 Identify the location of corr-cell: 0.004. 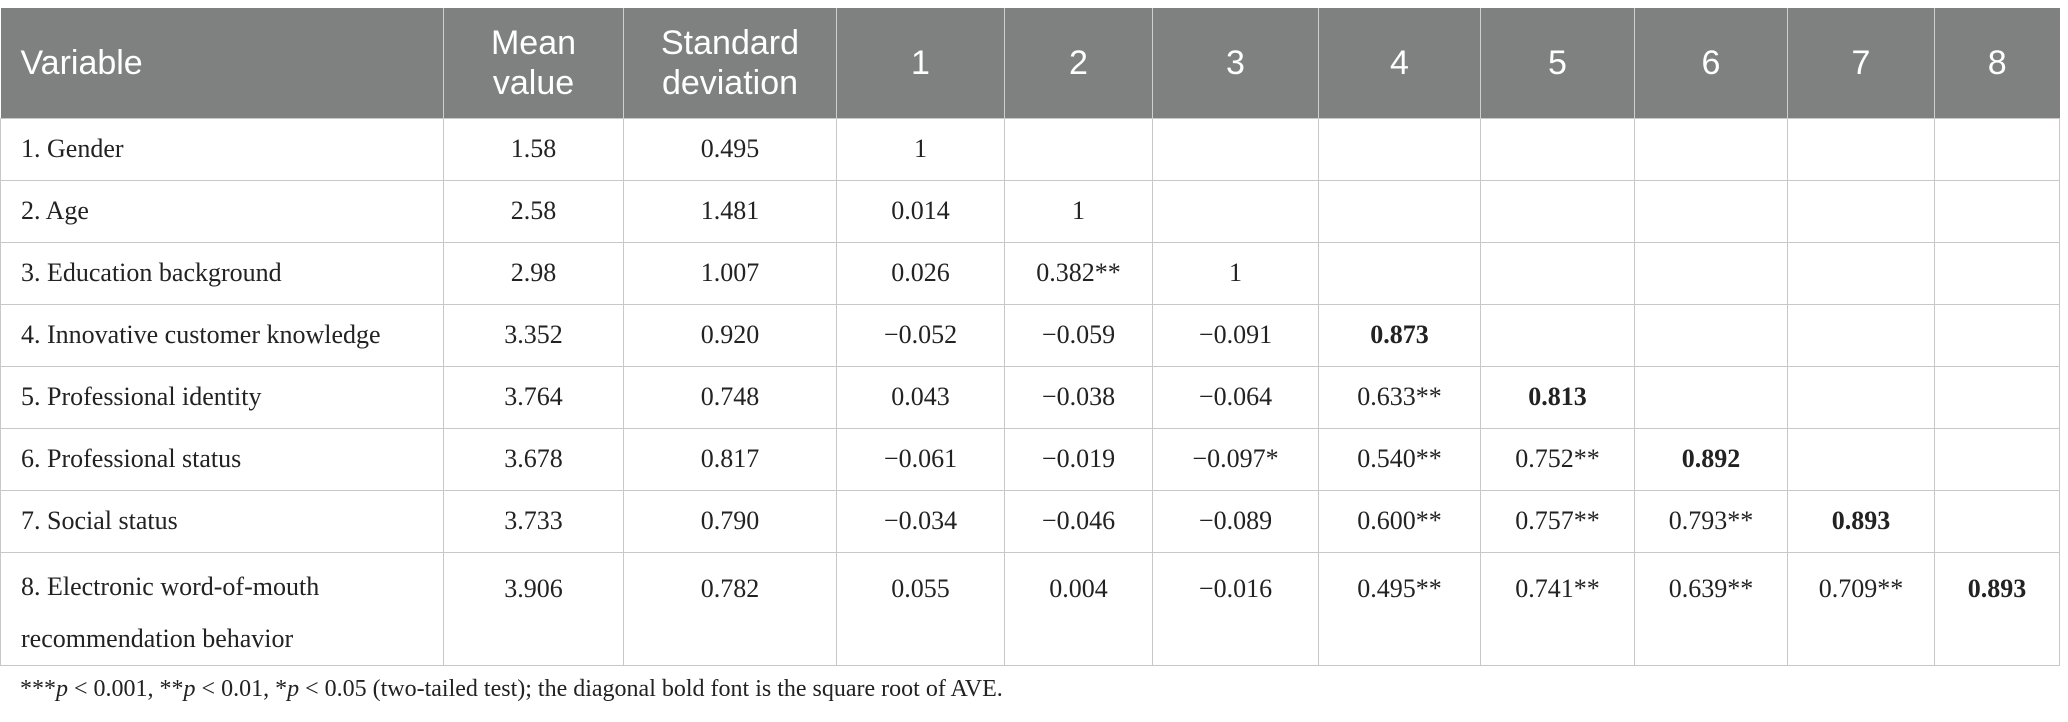
(1078, 608).